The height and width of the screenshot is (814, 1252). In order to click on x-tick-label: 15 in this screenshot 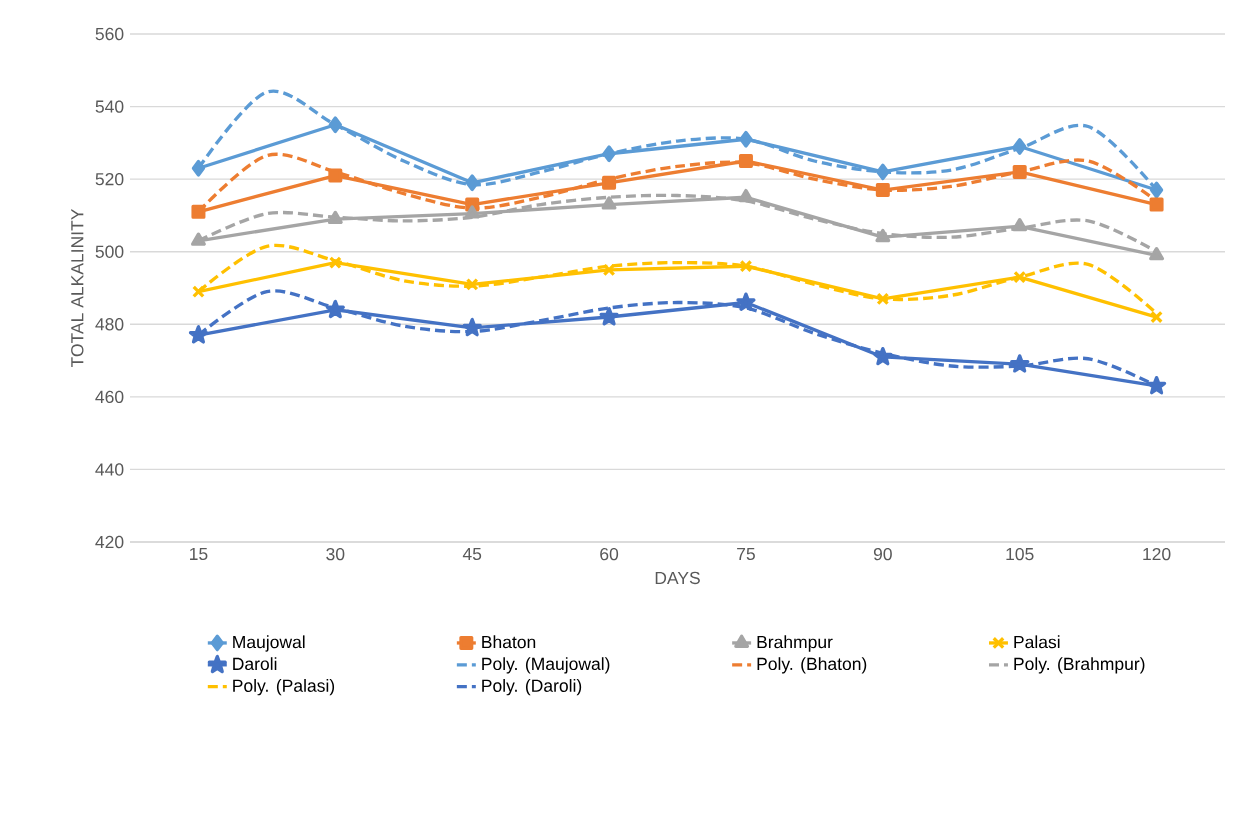, I will do `click(199, 554)`.